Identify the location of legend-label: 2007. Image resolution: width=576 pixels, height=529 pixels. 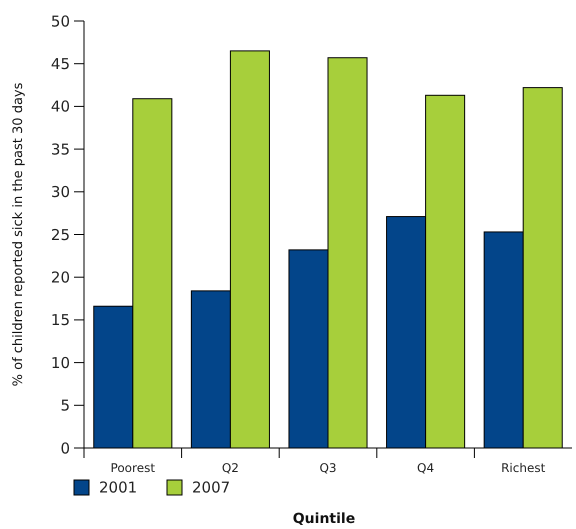
(211, 487).